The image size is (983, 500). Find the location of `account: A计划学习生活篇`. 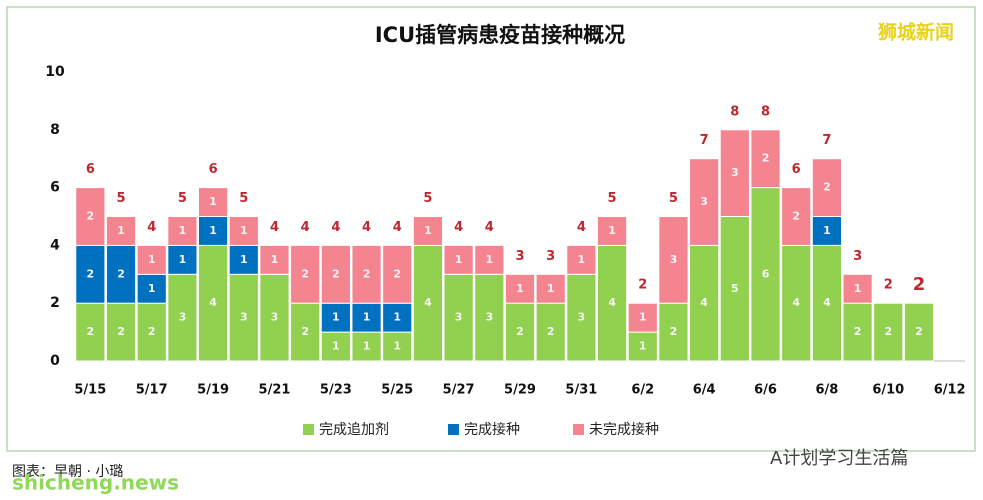

account: A计划学习生活篇 is located at coordinates (839, 458).